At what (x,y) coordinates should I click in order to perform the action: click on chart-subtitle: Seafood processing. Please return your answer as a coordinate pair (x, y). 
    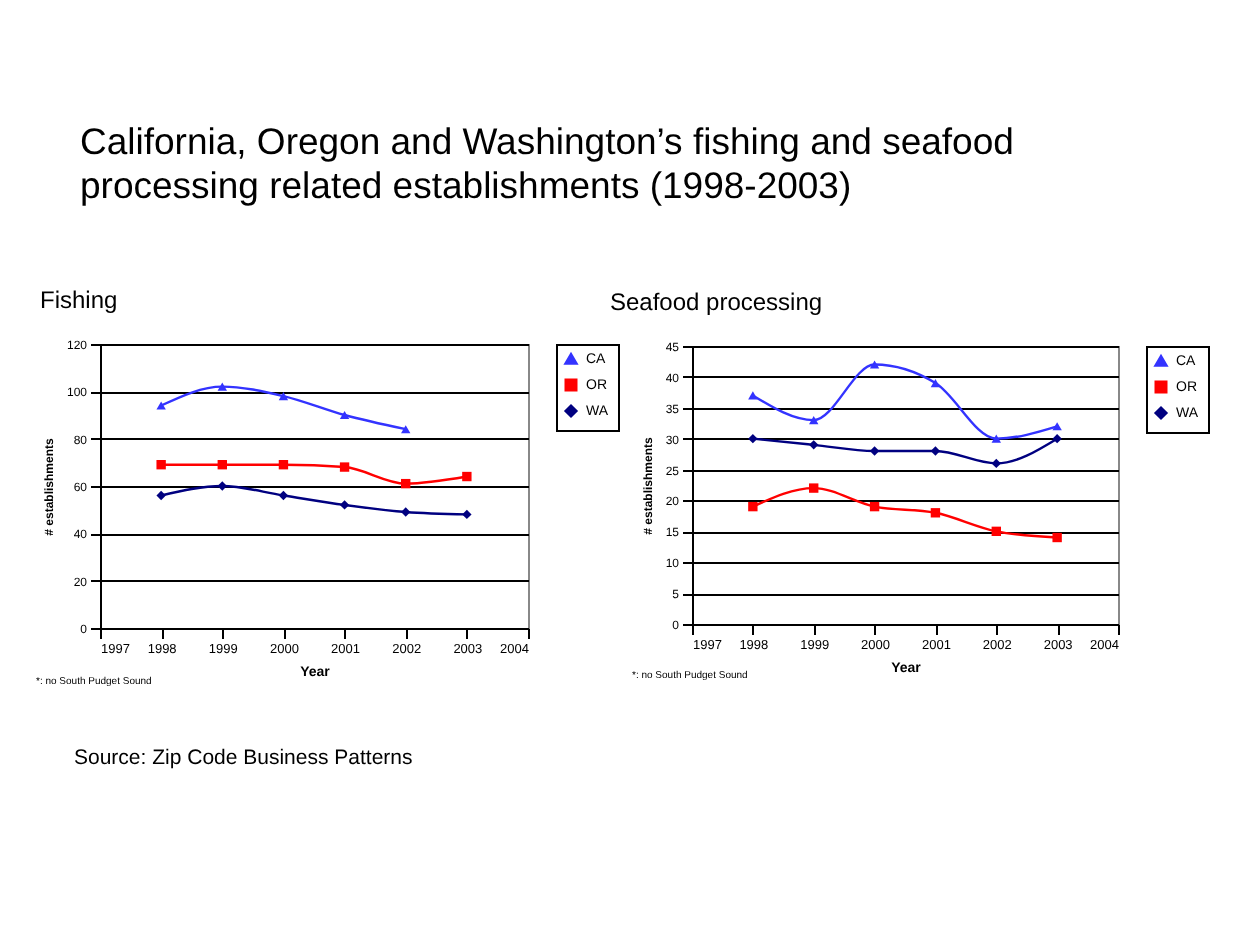
    Looking at the image, I should click on (716, 302).